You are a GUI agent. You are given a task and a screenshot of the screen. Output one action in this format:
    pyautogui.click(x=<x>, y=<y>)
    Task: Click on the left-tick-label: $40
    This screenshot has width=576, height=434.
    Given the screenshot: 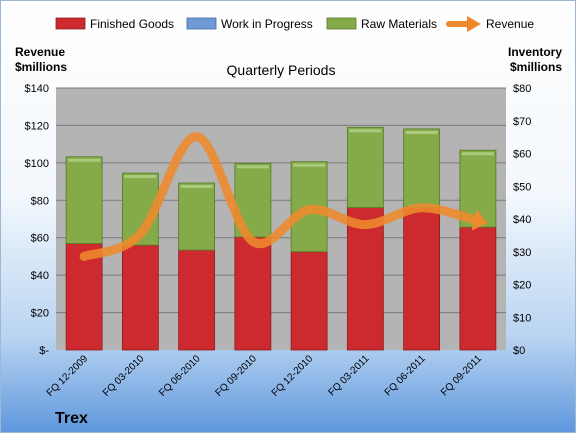 What is the action you would take?
    pyautogui.click(x=40, y=276)
    